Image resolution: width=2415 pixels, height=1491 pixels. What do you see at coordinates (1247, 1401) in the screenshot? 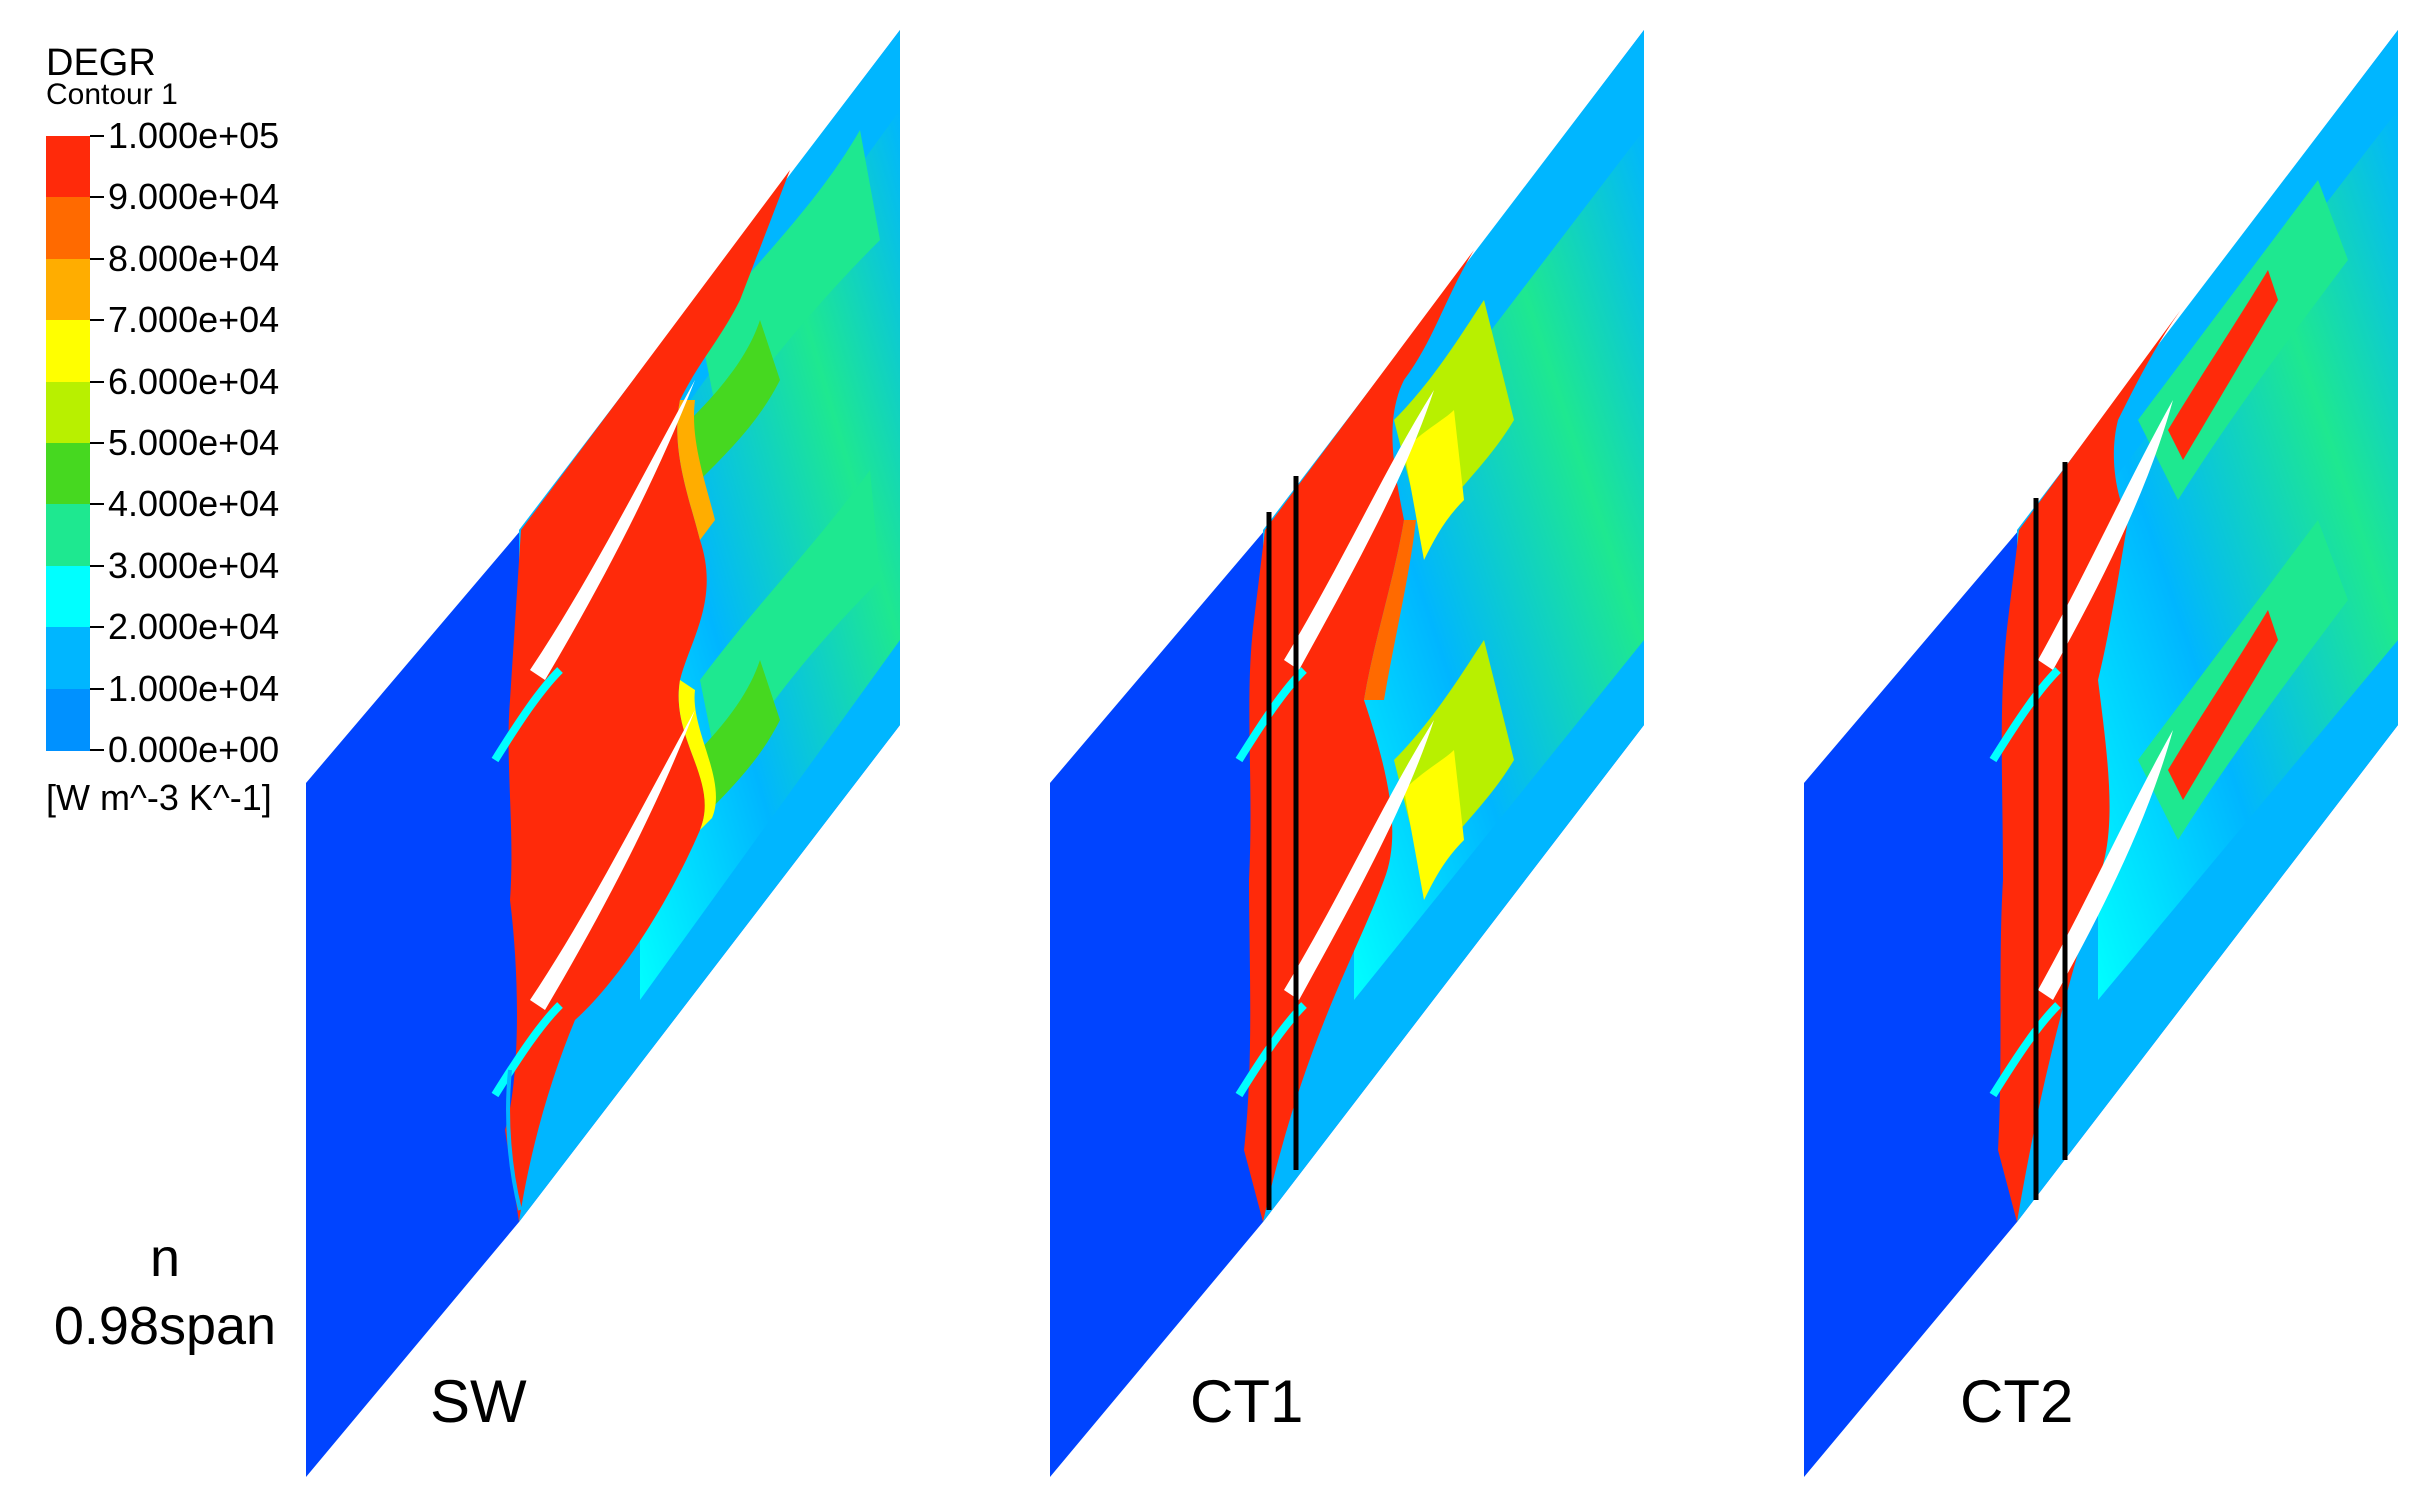
I see `case-label-ct1: CT1` at bounding box center [1247, 1401].